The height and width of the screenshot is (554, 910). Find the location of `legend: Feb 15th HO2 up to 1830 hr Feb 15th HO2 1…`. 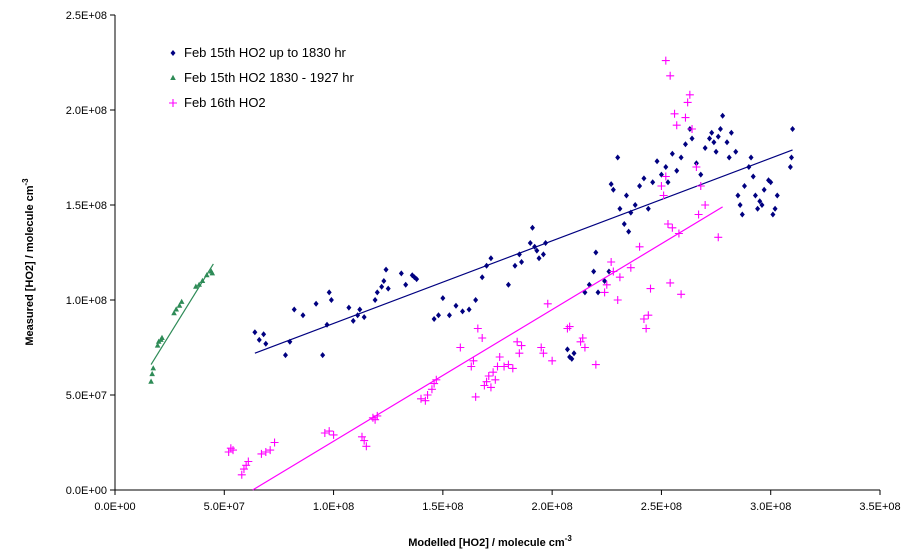

legend: Feb 15th HO2 up to 1830 hr Feb 15th HO2 1… is located at coordinates (262, 77).